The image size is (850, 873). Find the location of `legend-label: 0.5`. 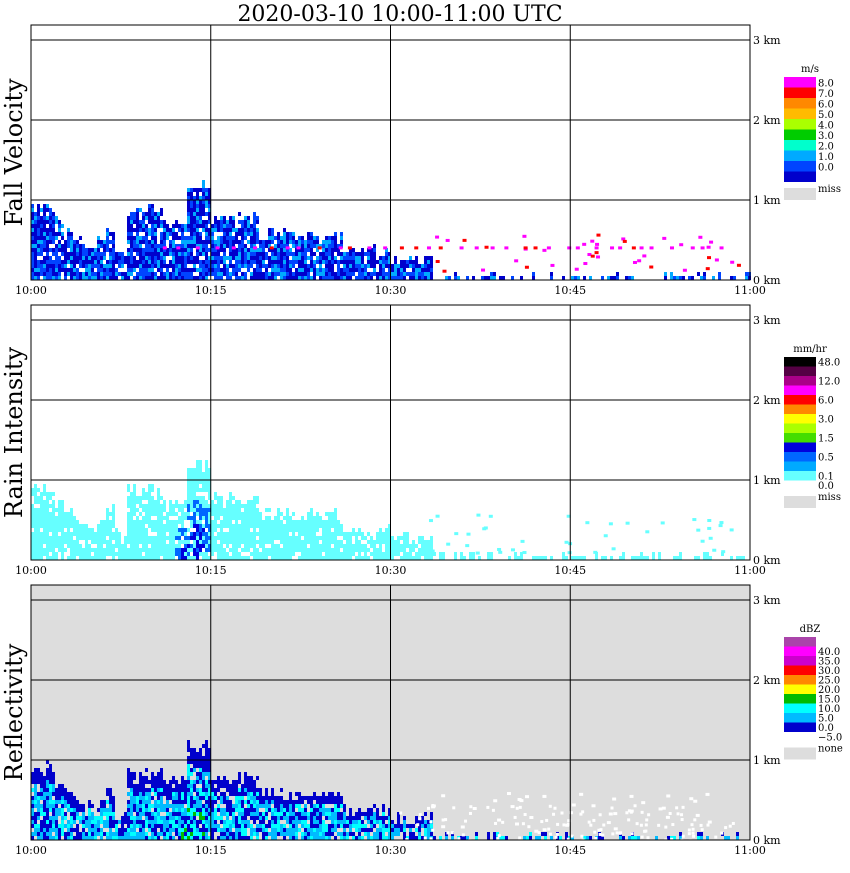

legend-label: 0.5 is located at coordinates (826, 458).